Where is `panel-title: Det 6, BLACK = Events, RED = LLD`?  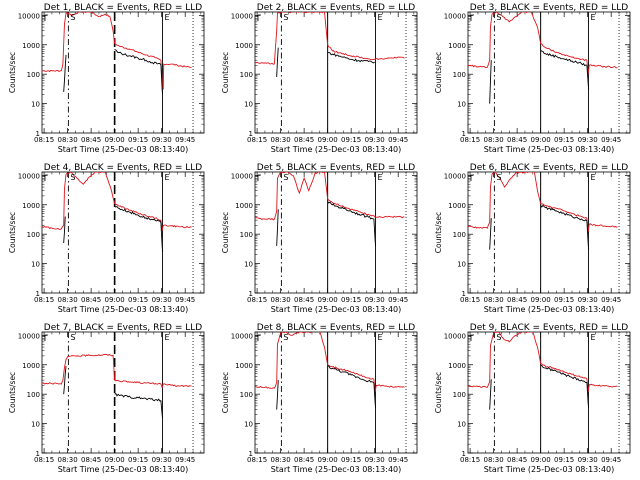 panel-title: Det 6, BLACK = Events, RED = LLD is located at coordinates (549, 168).